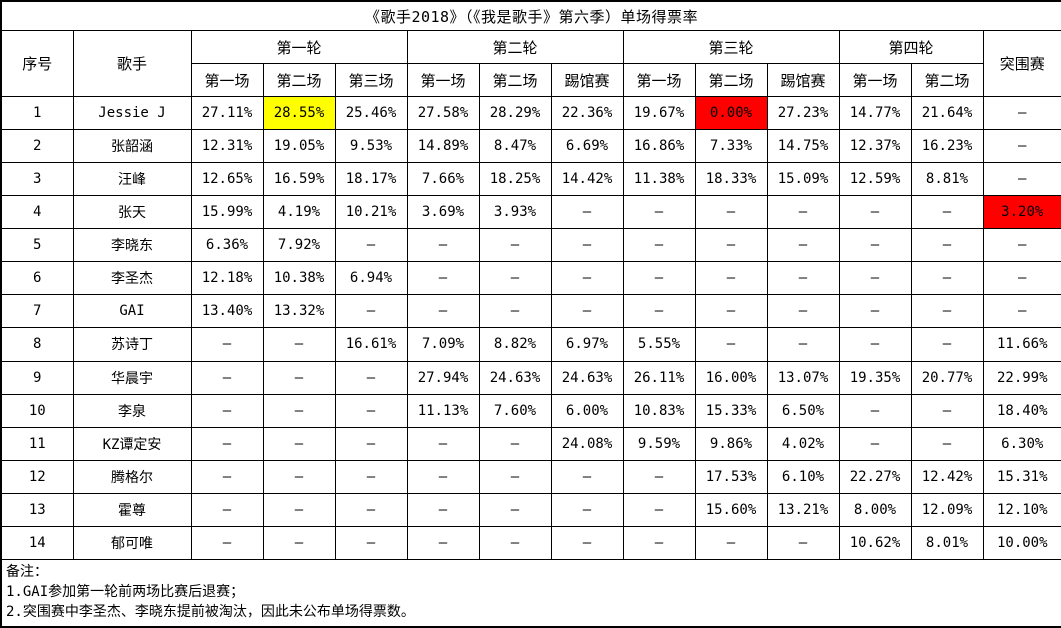  What do you see at coordinates (443, 377) in the screenshot?
I see `score-cell: 27.94%` at bounding box center [443, 377].